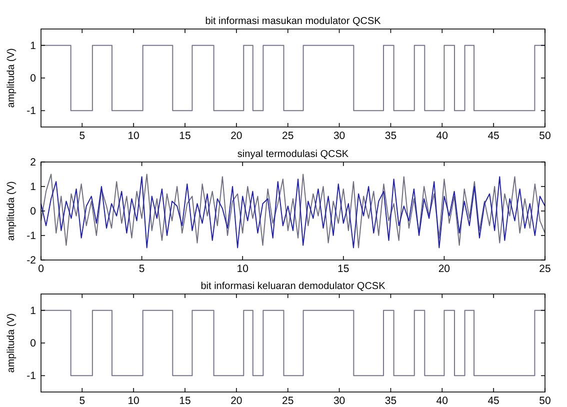  I want to click on y-tick-label: -2, so click(31, 260).